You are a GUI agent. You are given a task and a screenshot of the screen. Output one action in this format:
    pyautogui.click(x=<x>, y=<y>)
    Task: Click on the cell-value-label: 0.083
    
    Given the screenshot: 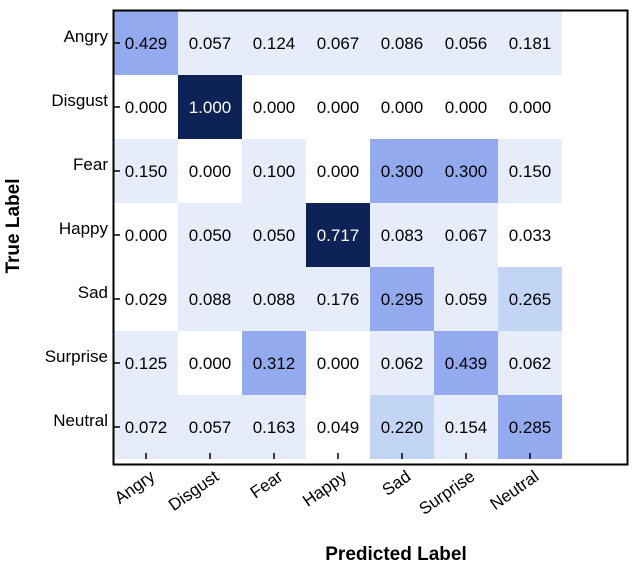 What is the action you would take?
    pyautogui.click(x=402, y=235)
    